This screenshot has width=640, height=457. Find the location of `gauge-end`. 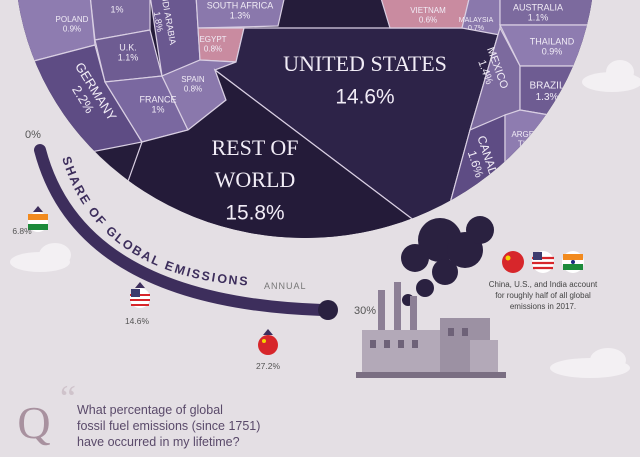

gauge-end is located at coordinates (328, 310).